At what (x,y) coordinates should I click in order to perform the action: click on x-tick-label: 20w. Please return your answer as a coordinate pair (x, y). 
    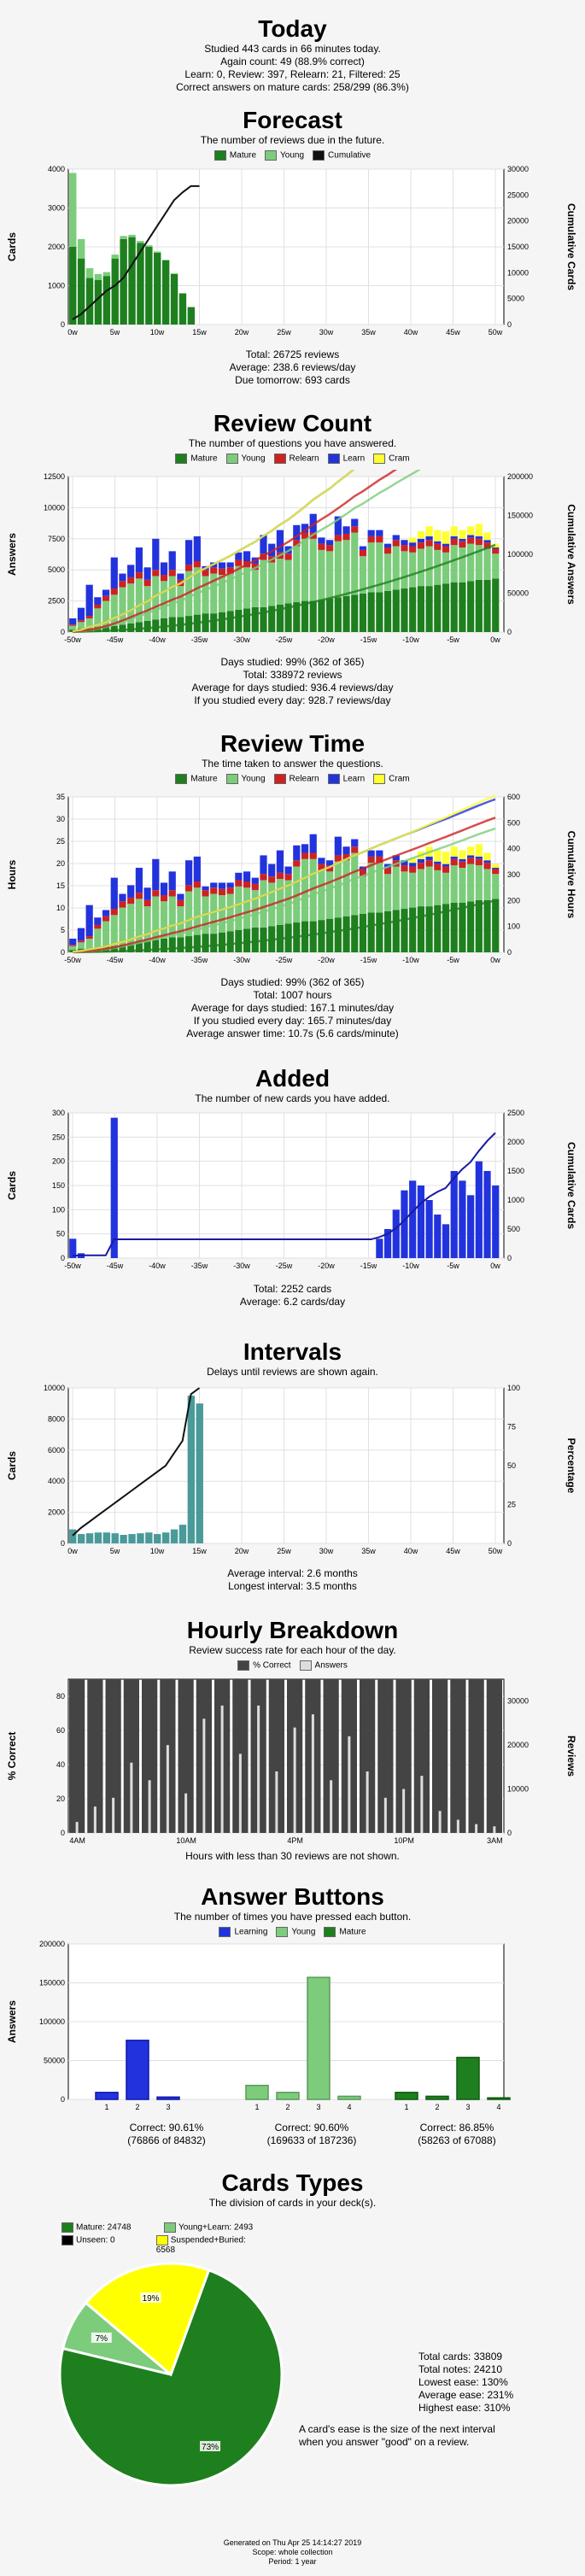
    Looking at the image, I should click on (242, 1551).